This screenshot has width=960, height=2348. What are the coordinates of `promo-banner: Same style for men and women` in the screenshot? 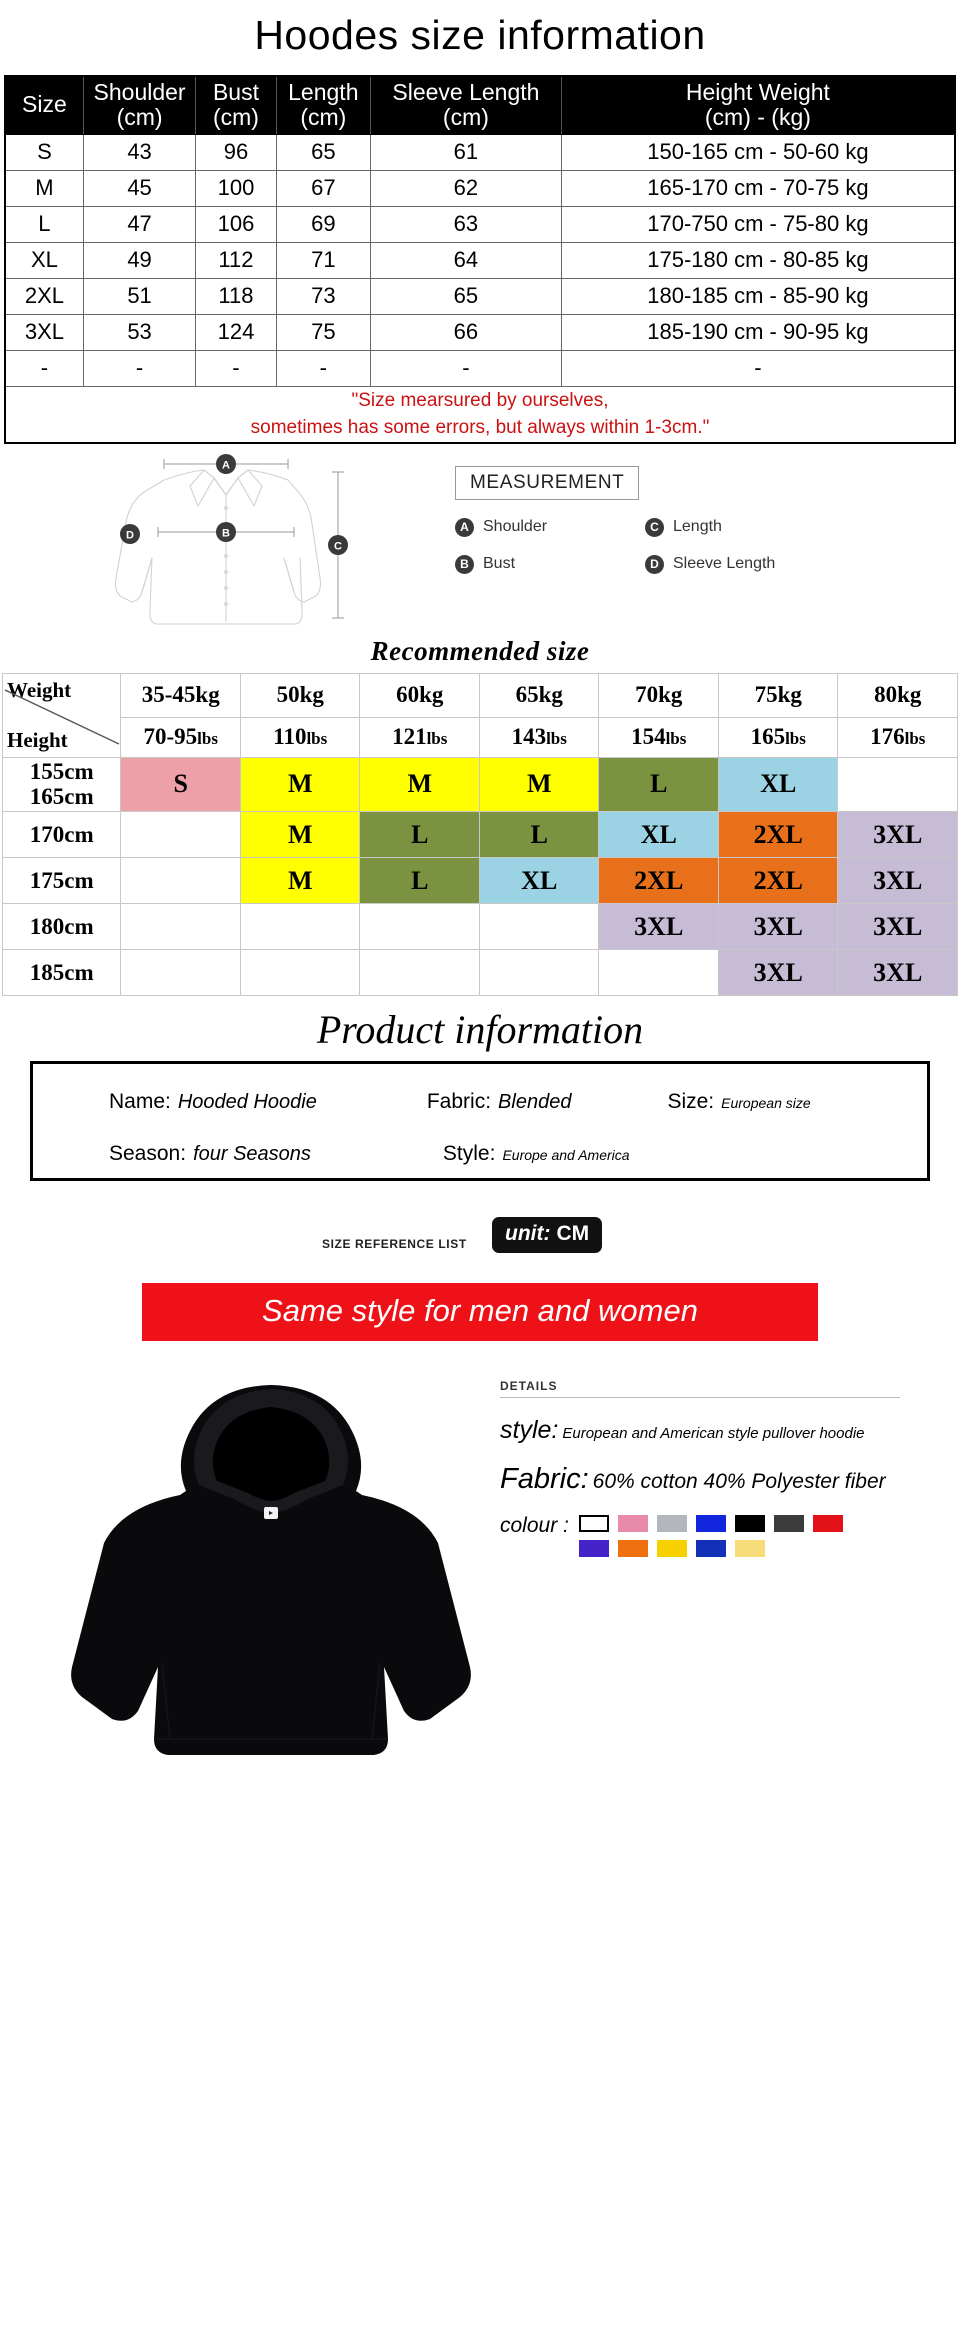 It's located at (480, 1312).